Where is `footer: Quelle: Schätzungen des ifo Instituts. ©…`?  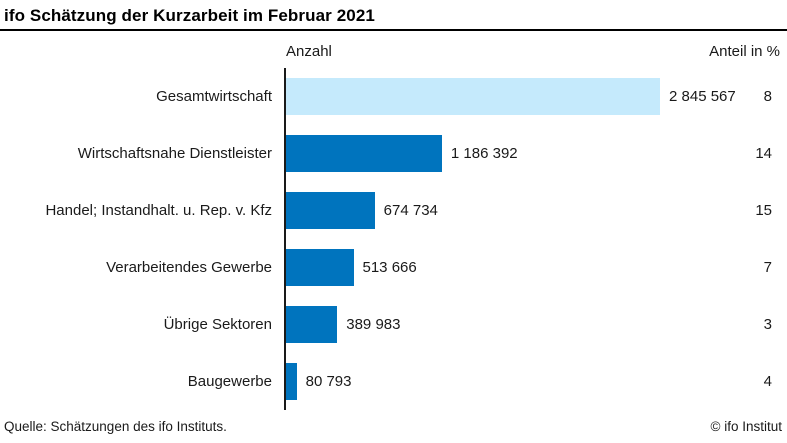
footer: Quelle: Schätzungen des ifo Instituts. ©… is located at coordinates (393, 428).